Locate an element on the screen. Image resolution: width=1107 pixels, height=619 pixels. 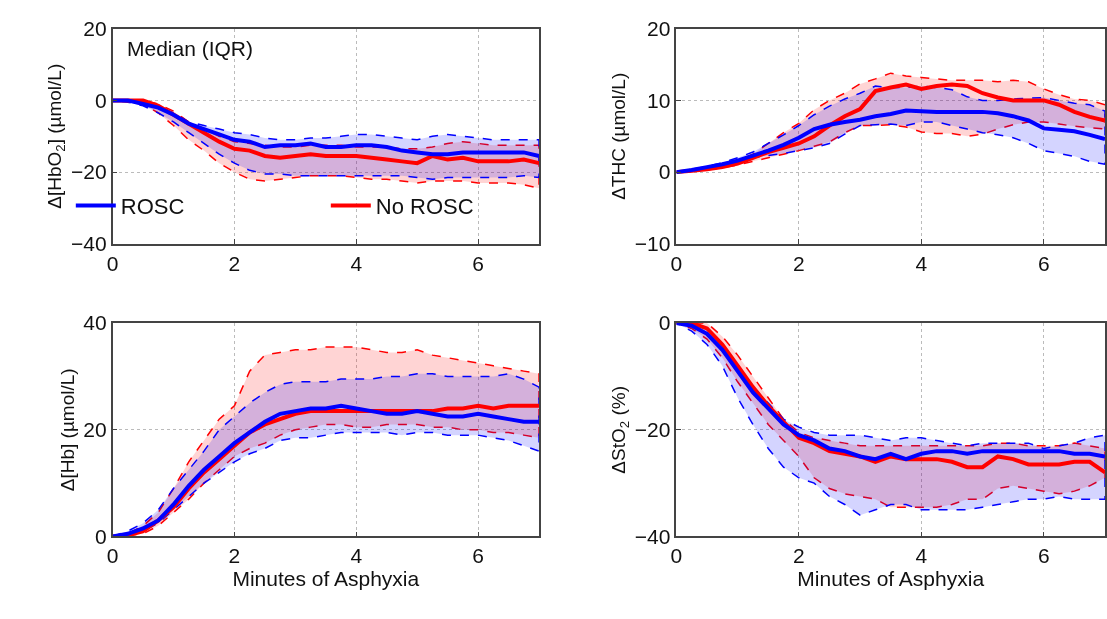
annotation: Median (IQR) is located at coordinates (190, 48).